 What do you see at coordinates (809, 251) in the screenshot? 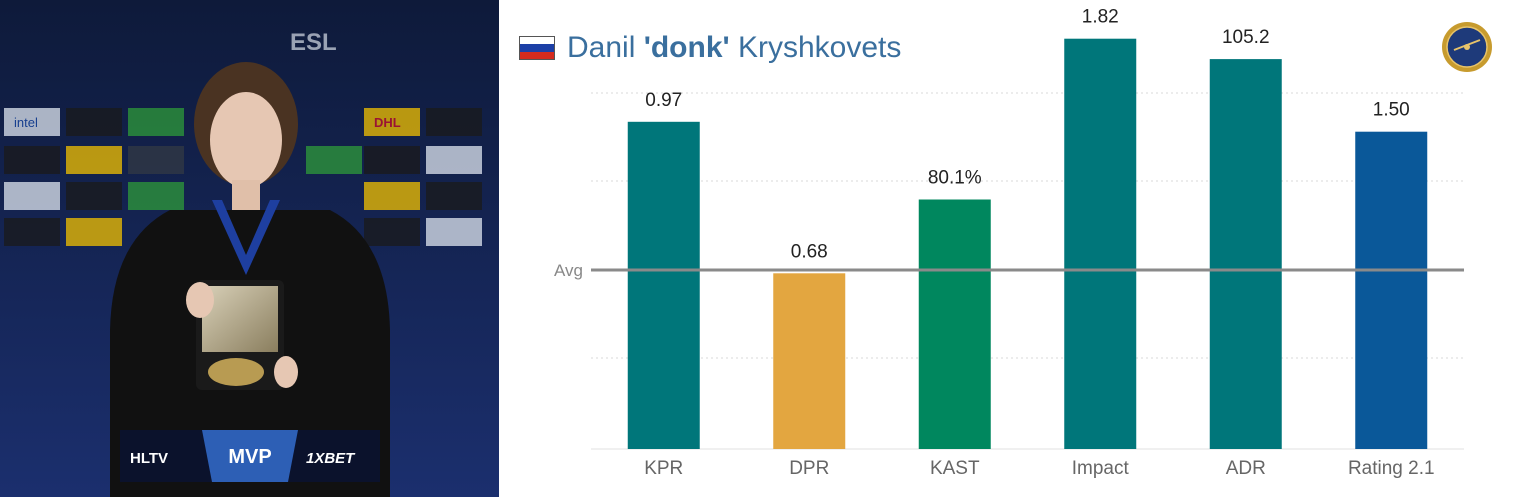
I see `value-label-1: 0.68` at bounding box center [809, 251].